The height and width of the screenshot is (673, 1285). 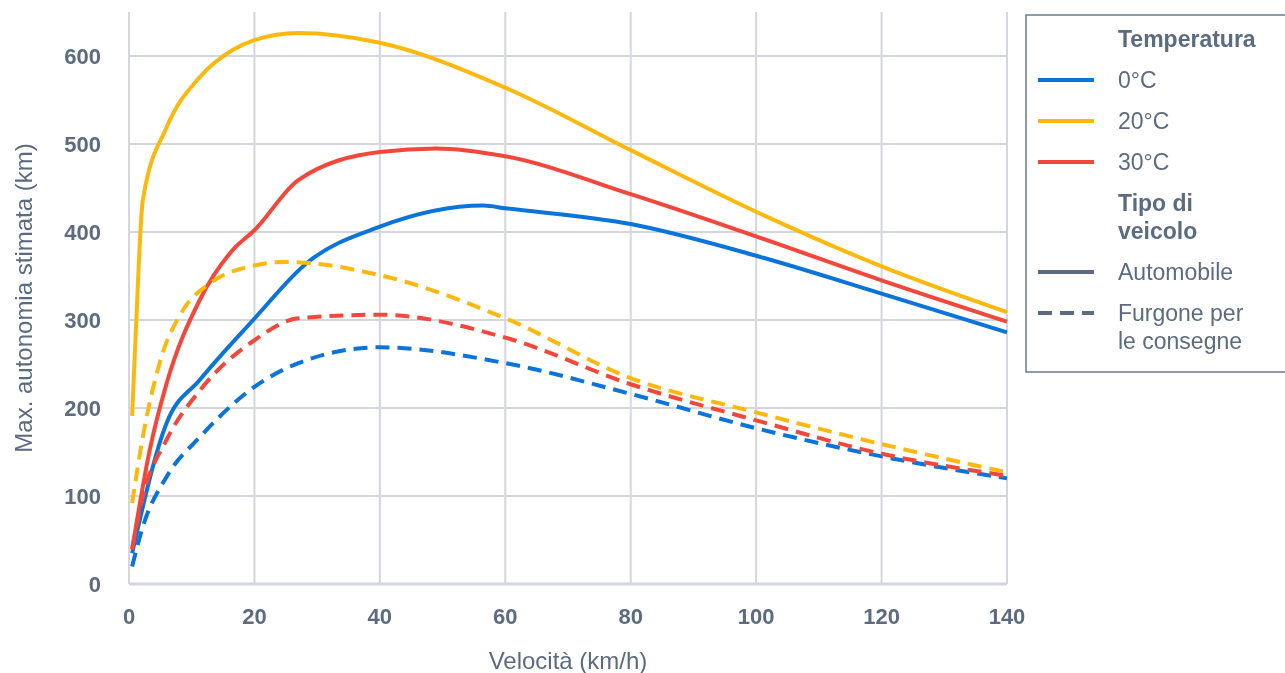 I want to click on x-tick-label: 0, so click(x=129, y=616).